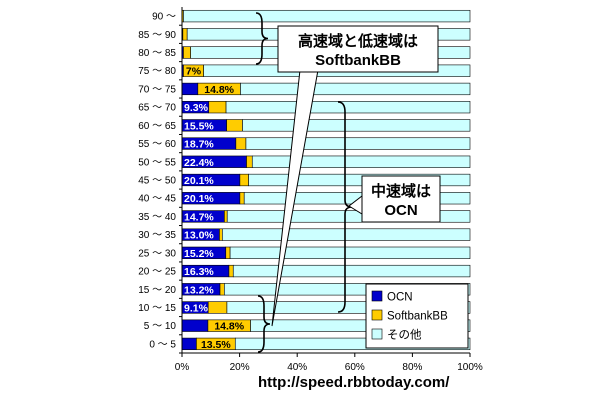 Image resolution: width=610 pixels, height=405 pixels. I want to click on y-tick-label: 50 ～ 55, so click(157, 162).